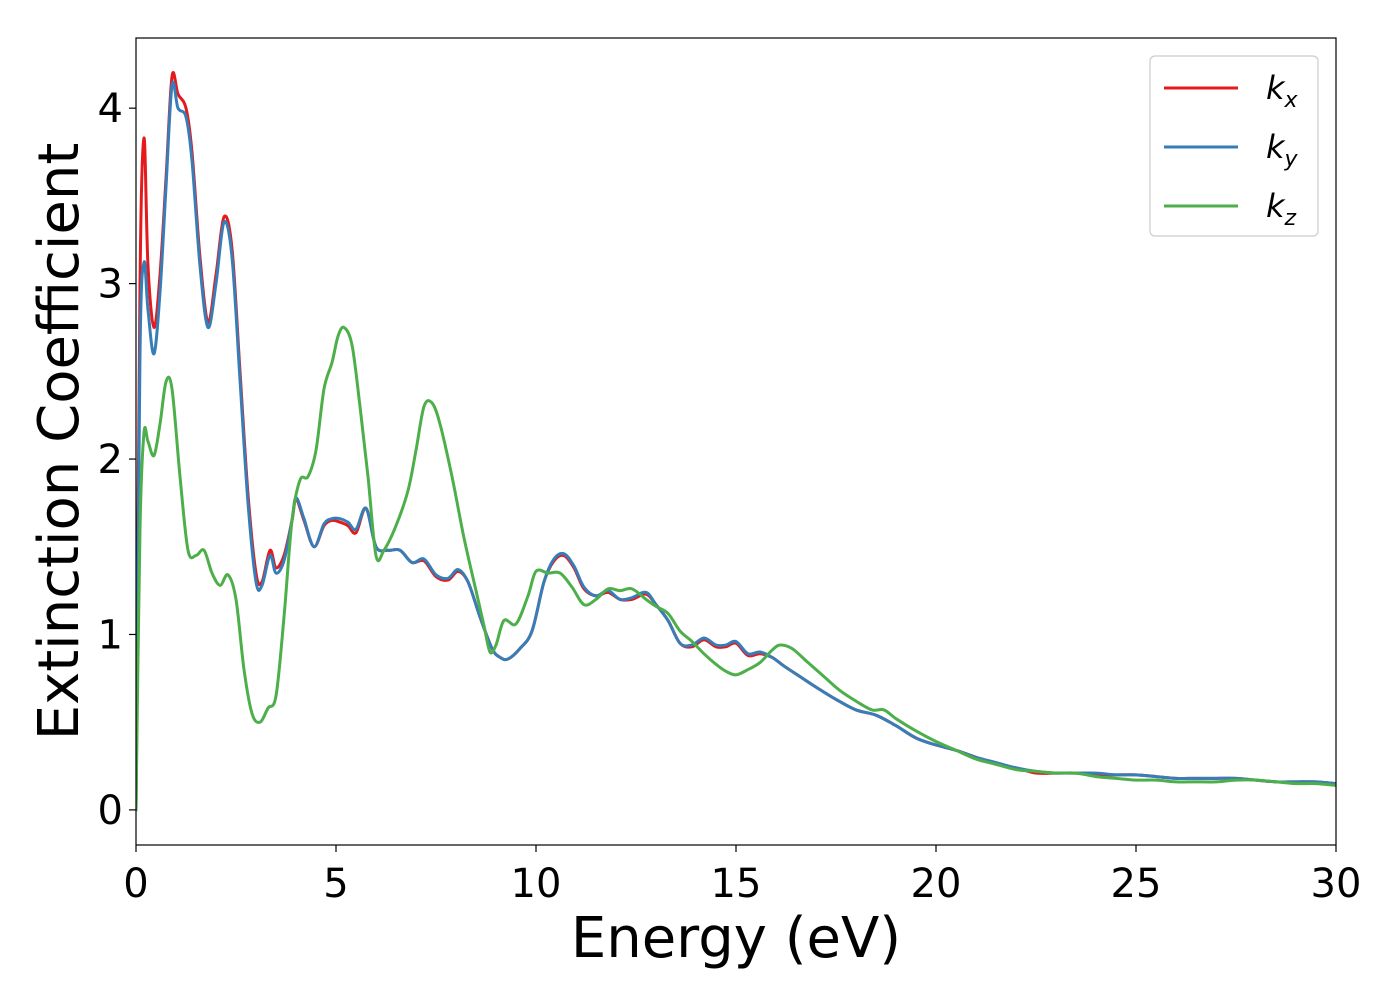  What do you see at coordinates (736, 938) in the screenshot?
I see `x-axis-label: Energy (eV)` at bounding box center [736, 938].